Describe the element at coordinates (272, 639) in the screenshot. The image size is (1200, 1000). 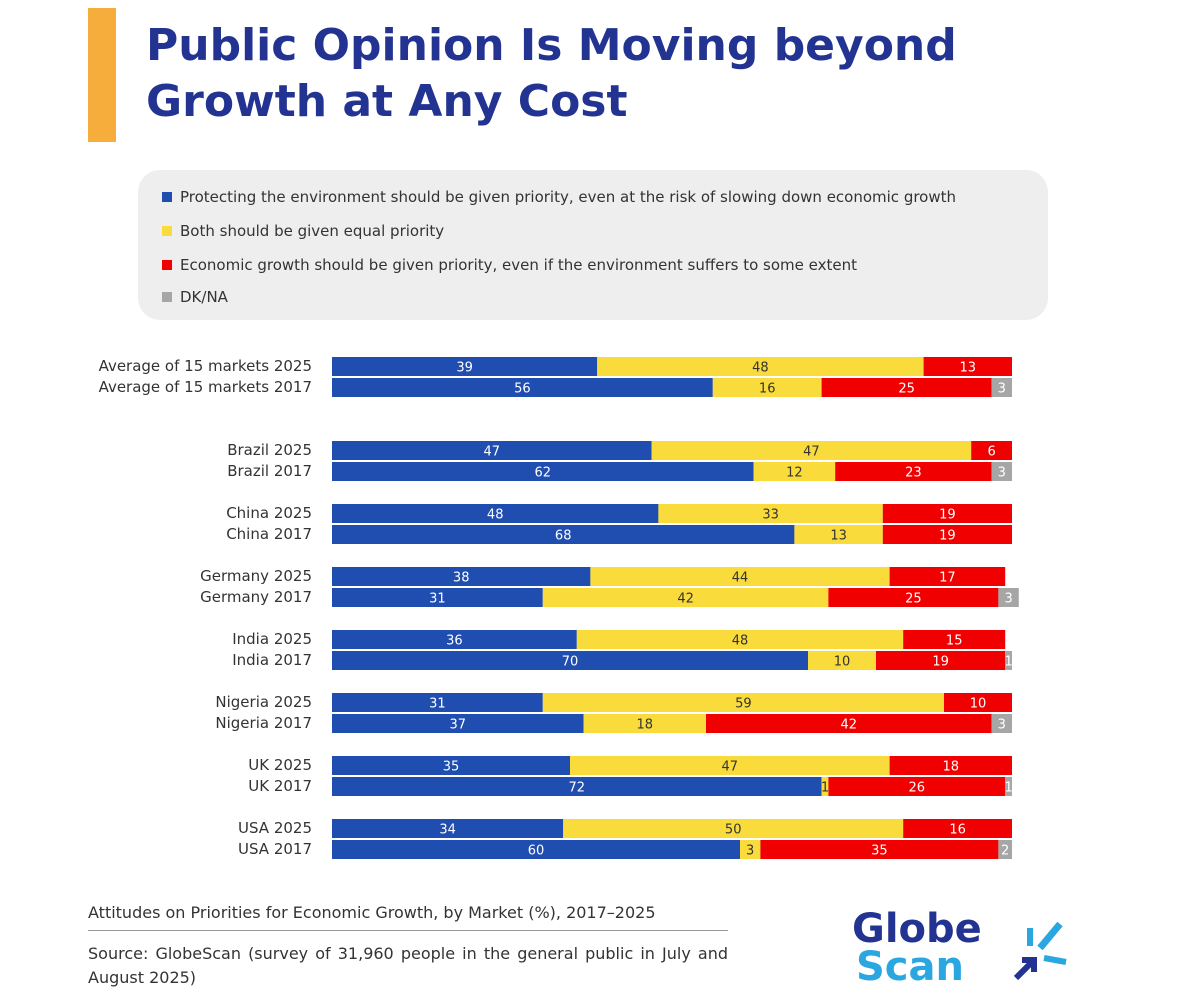
I see `category-label: India 2025` at that location.